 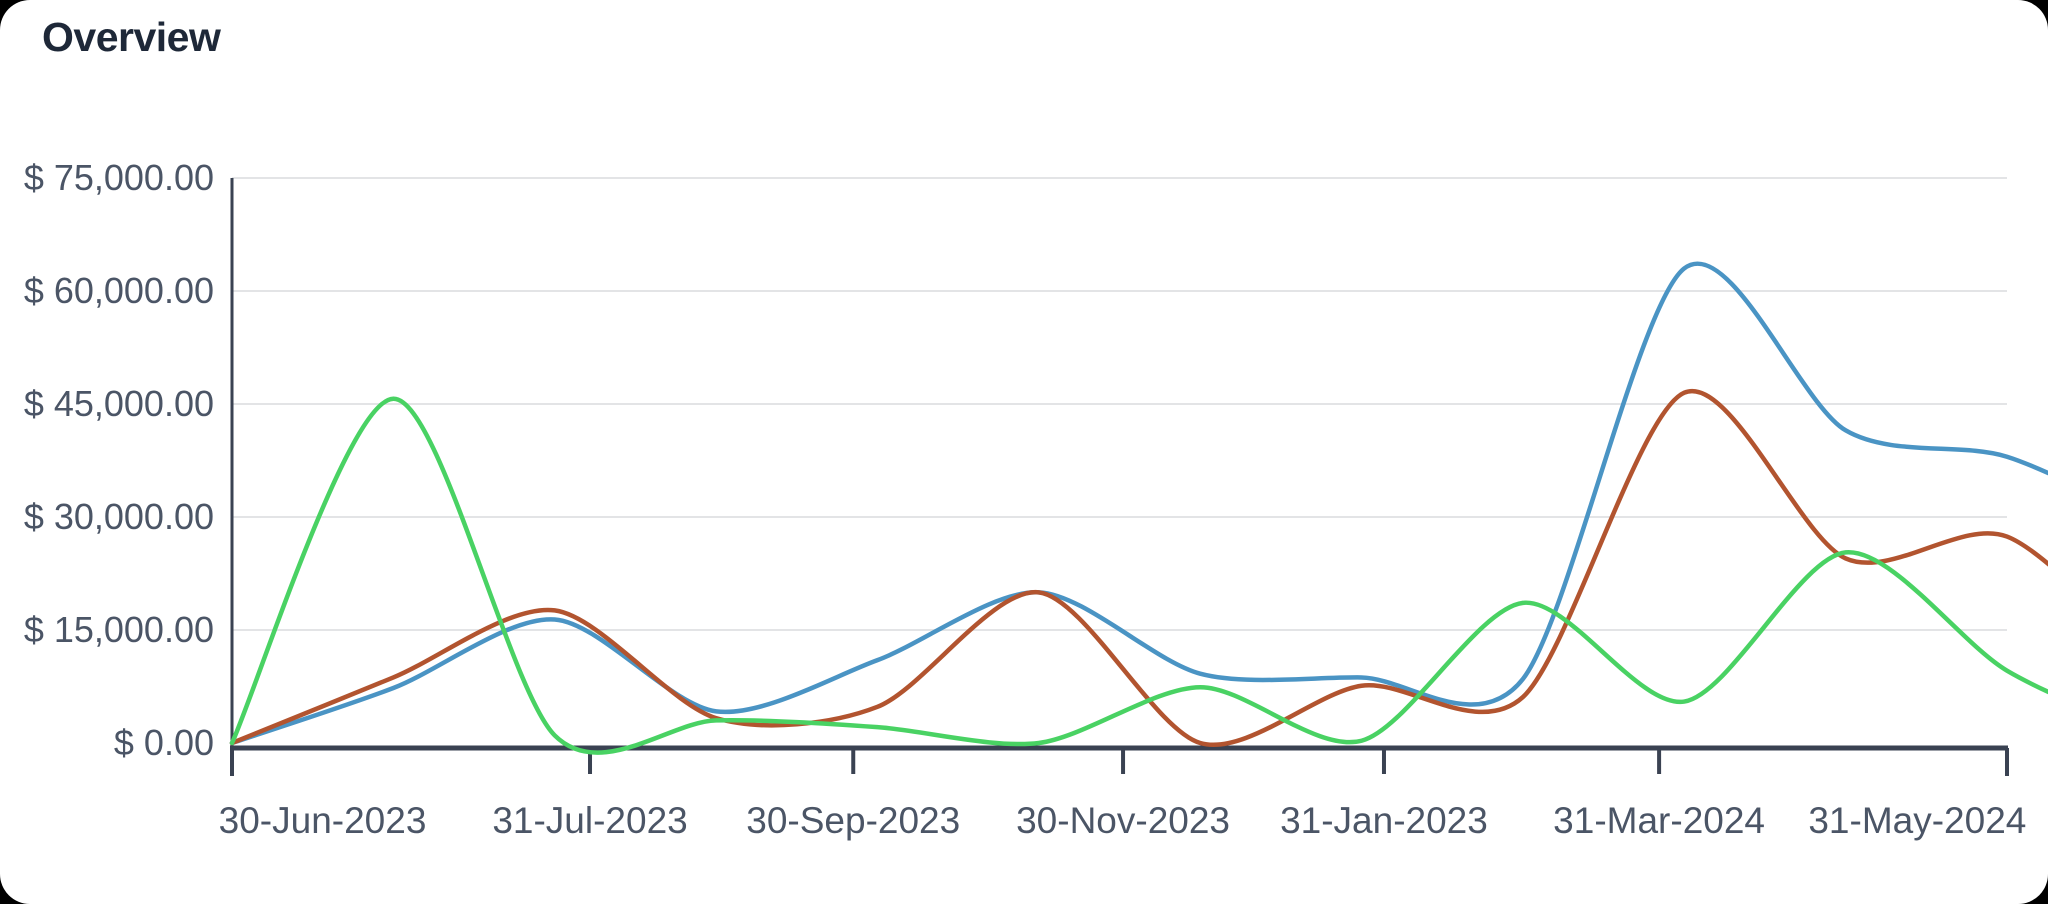 I want to click on y-axis-label: $ 60,000.00, so click(x=119, y=290).